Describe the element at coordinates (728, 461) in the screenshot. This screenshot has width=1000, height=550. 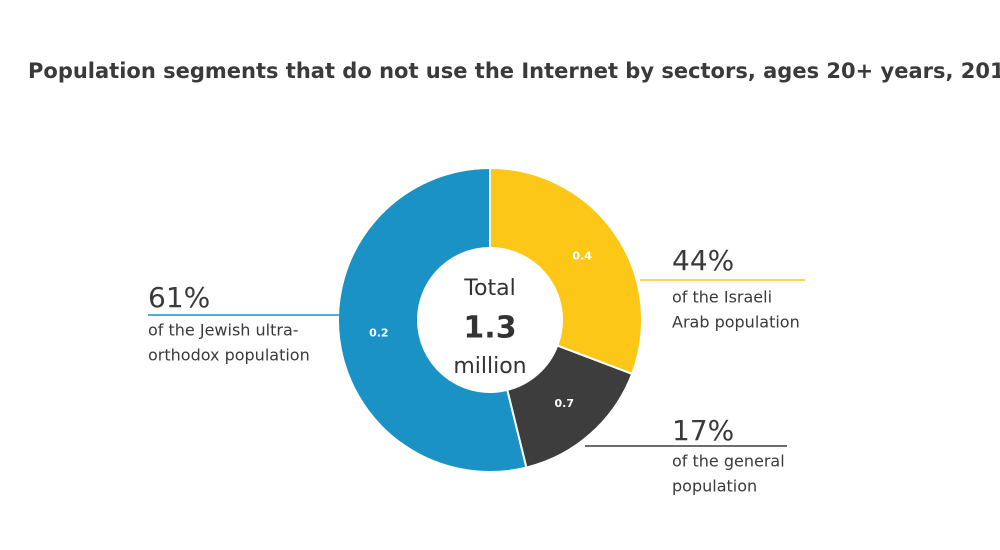
I see `callout-text: of the general` at that location.